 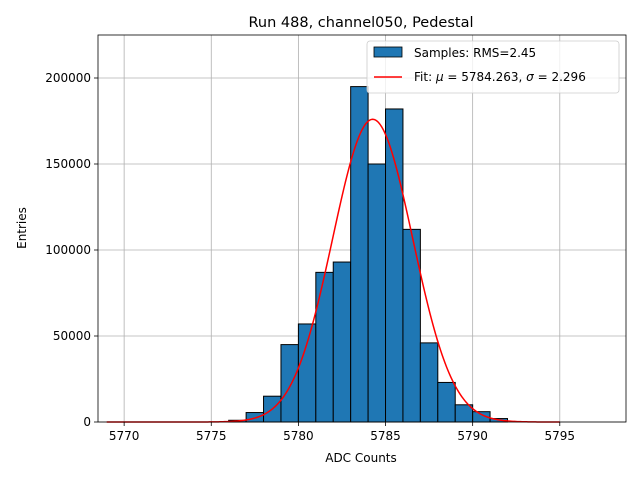 I want to click on x-tick-label: 5780, so click(x=298, y=436).